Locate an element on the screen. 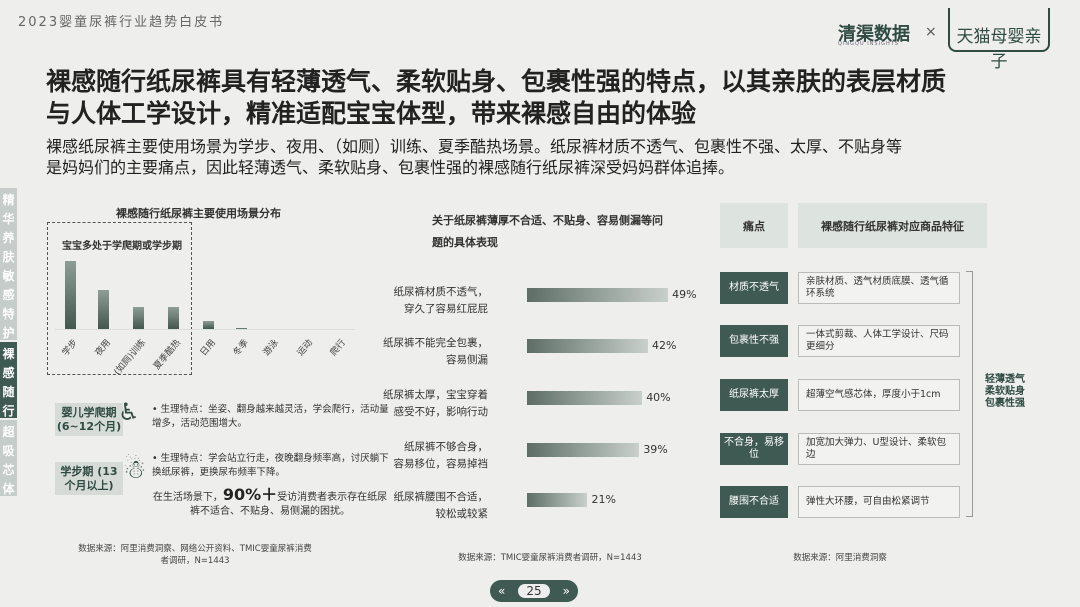  issue-label-line: 较松或较紧 is located at coordinates (462, 514).